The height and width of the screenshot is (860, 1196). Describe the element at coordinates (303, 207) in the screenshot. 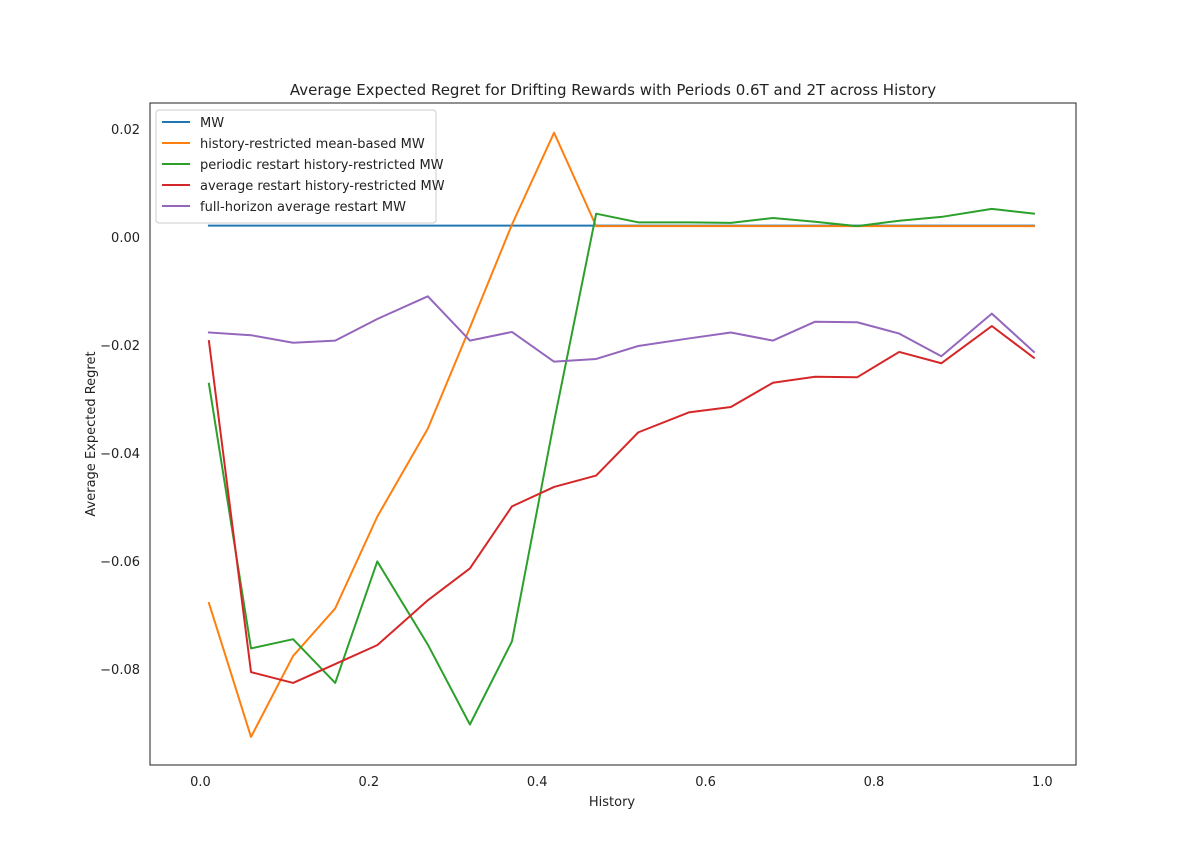

I see `legend-entry: full-horizon average restart MW` at that location.